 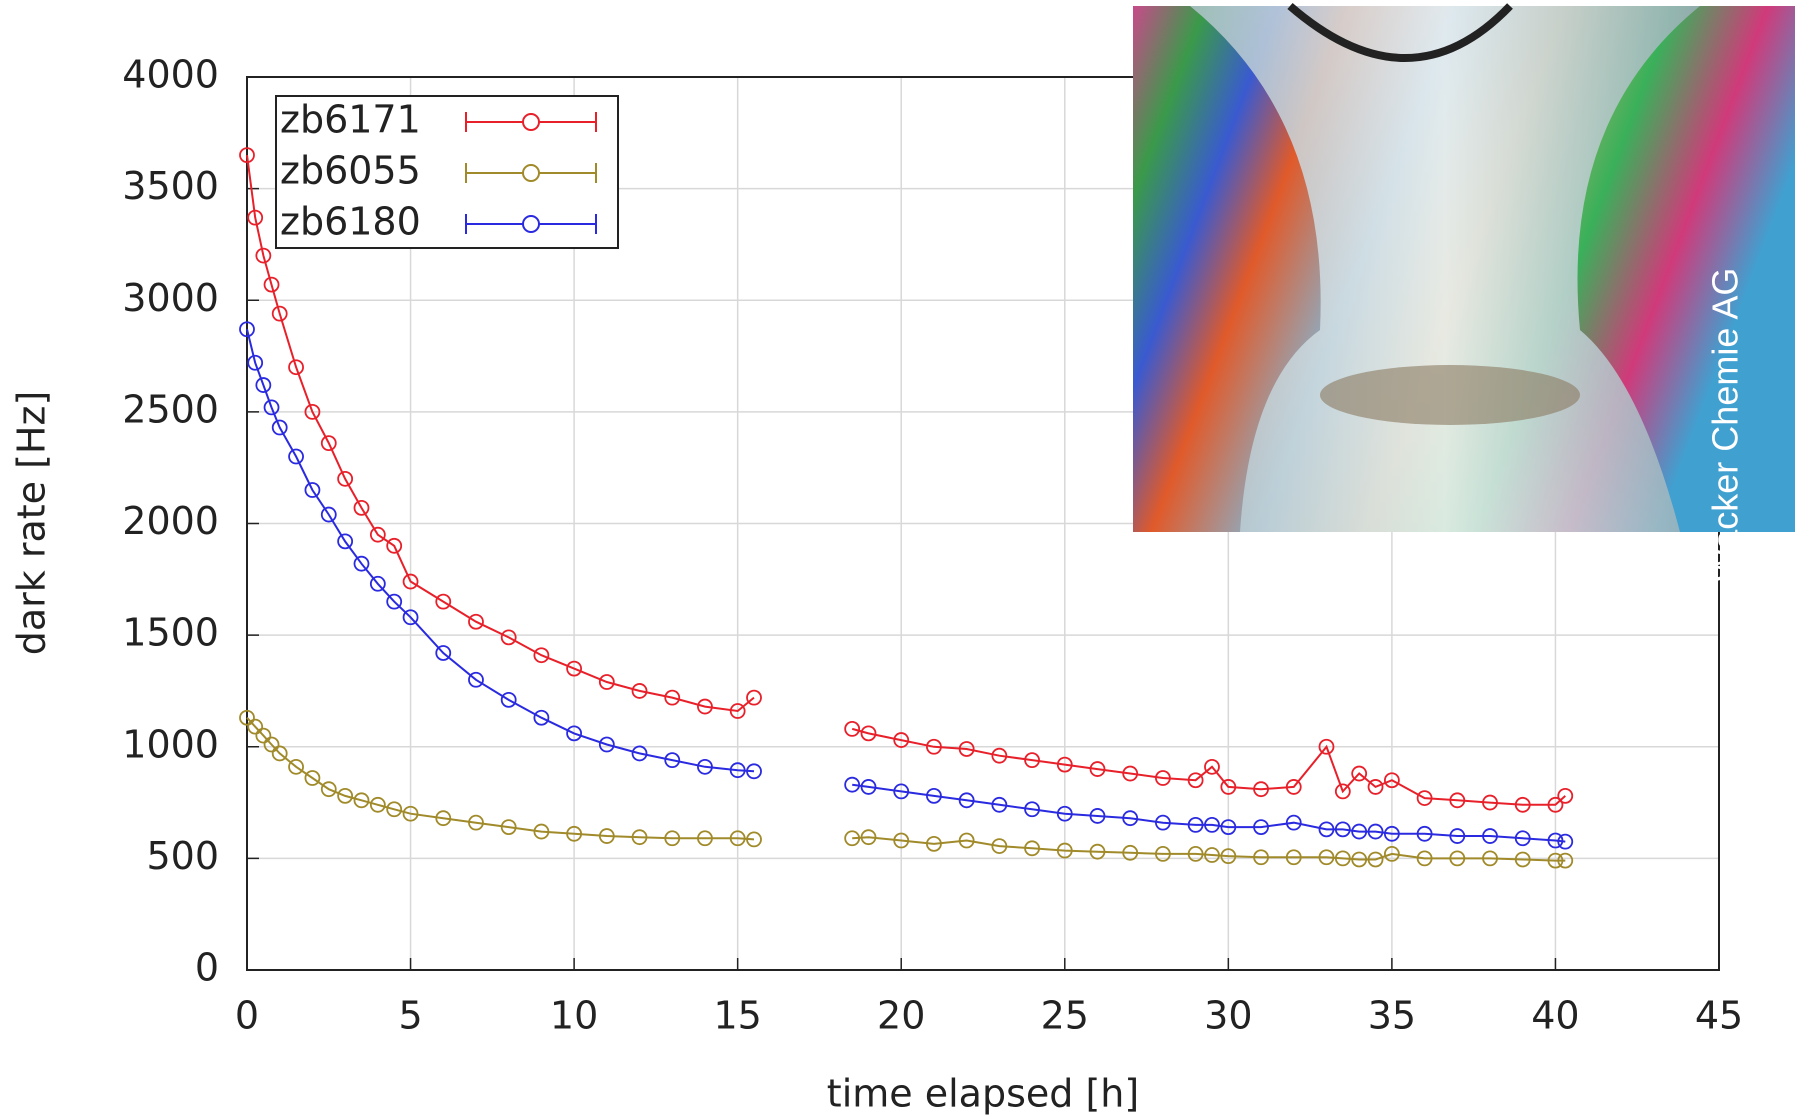 I want to click on x-tick-label: 25, so click(x=1065, y=1016).